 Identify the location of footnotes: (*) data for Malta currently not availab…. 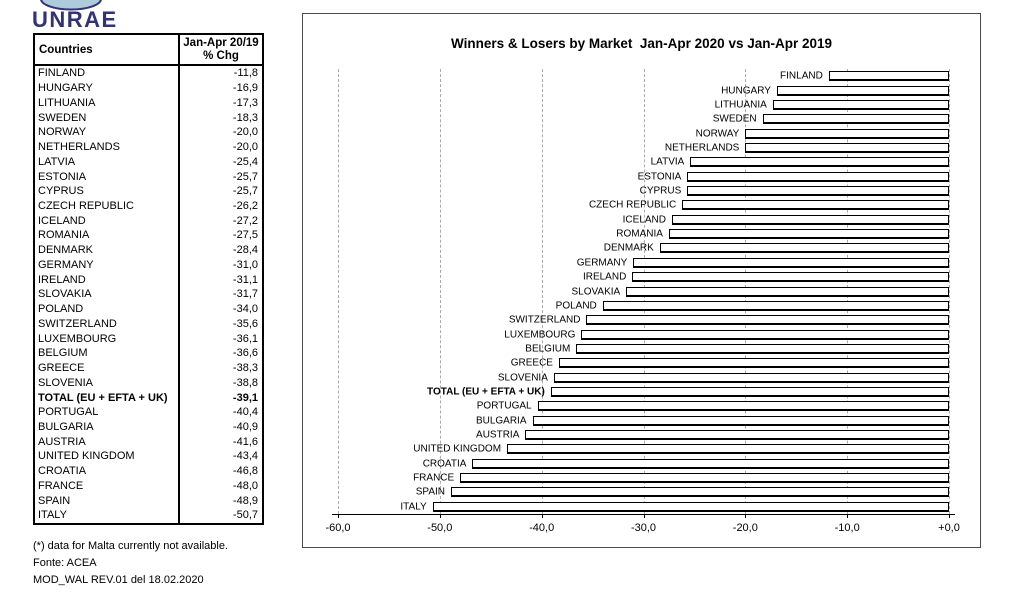
(130, 563).